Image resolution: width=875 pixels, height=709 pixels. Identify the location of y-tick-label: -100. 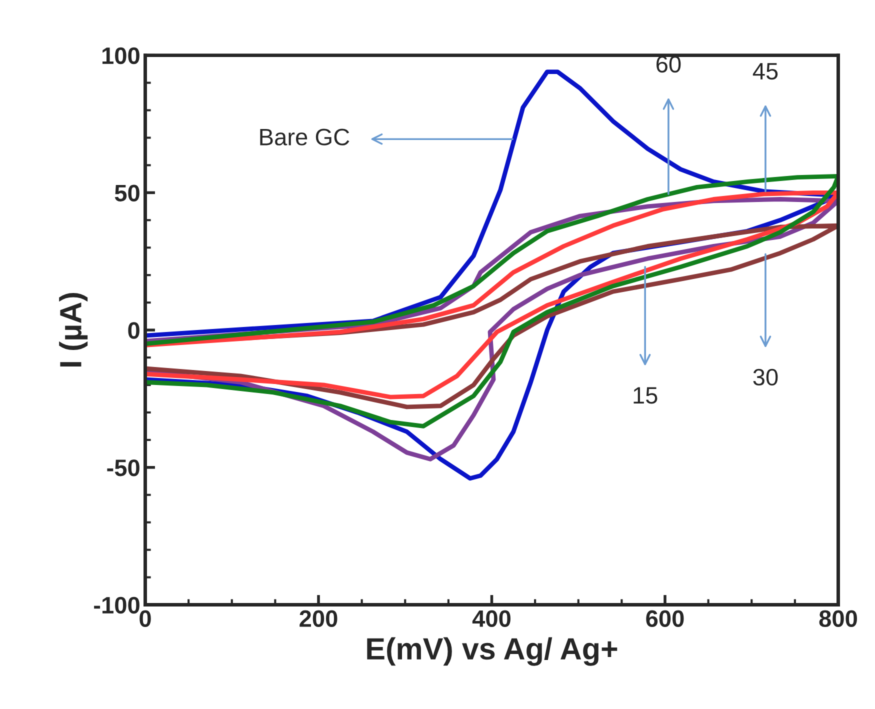
(117, 605).